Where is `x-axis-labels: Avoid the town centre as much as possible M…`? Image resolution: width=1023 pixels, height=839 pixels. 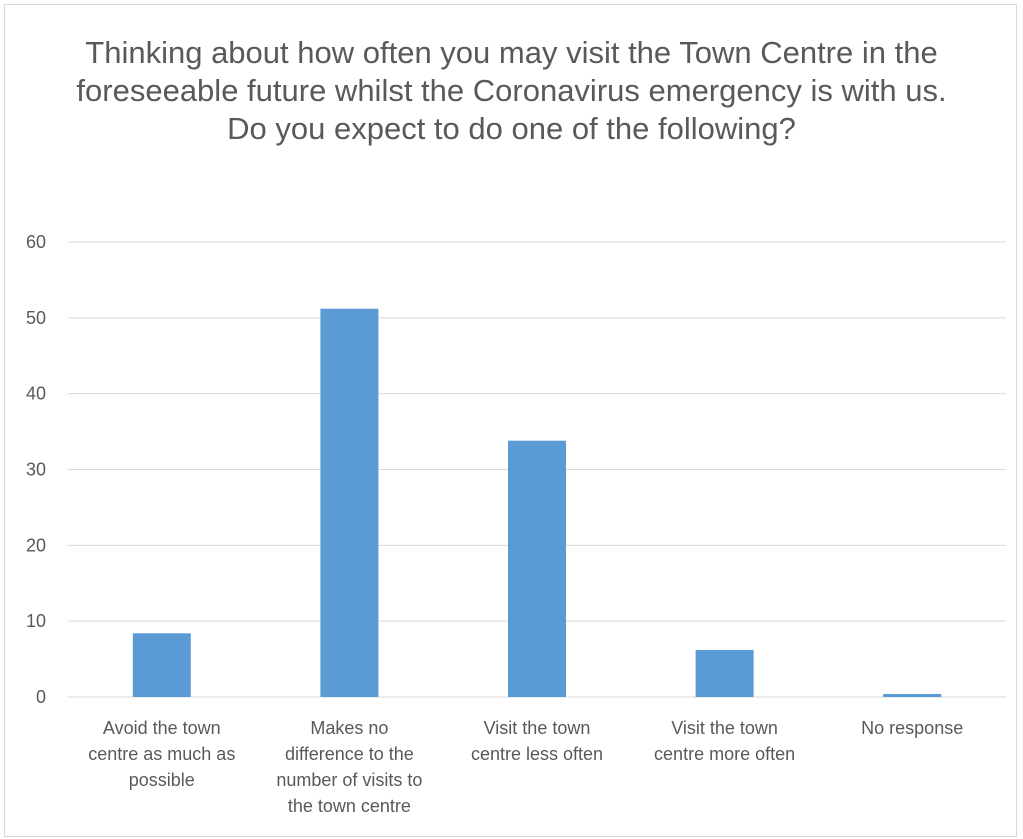
x-axis-labels: Avoid the town centre as much as possible M… is located at coordinates (525, 767).